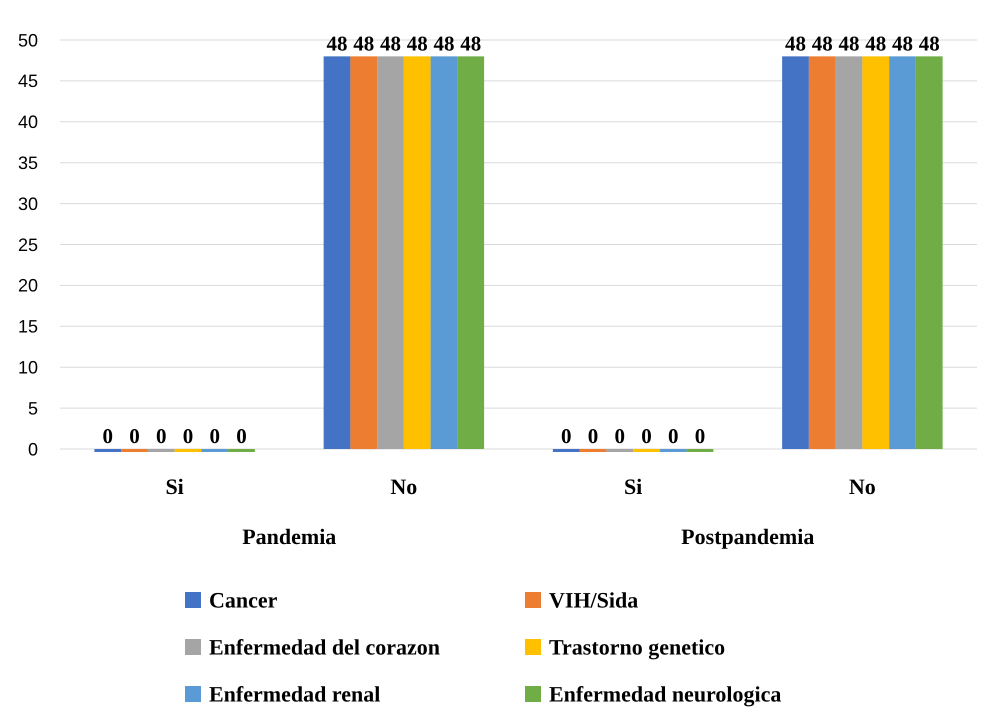 The height and width of the screenshot is (709, 997). Describe the element at coordinates (28, 368) in the screenshot. I see `y-tick-label: 10` at that location.